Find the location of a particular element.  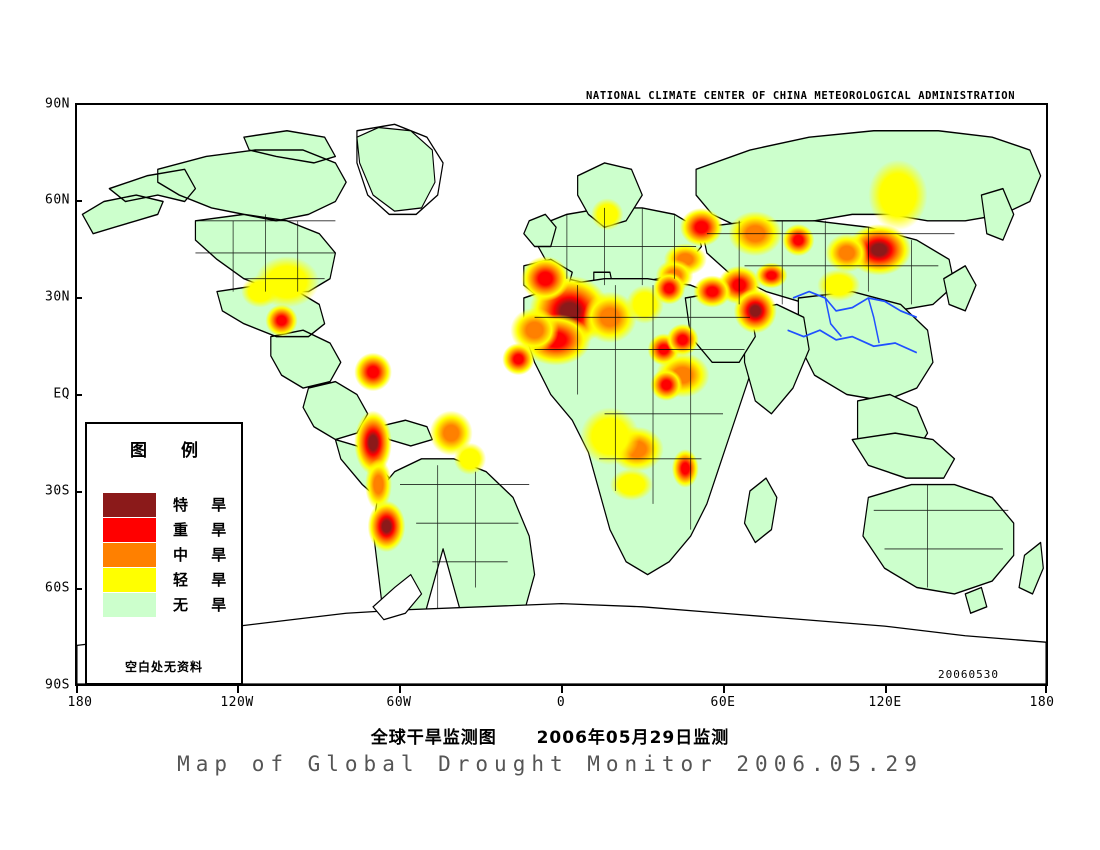

hotspot-angola-namibia is located at coordinates (610, 436).